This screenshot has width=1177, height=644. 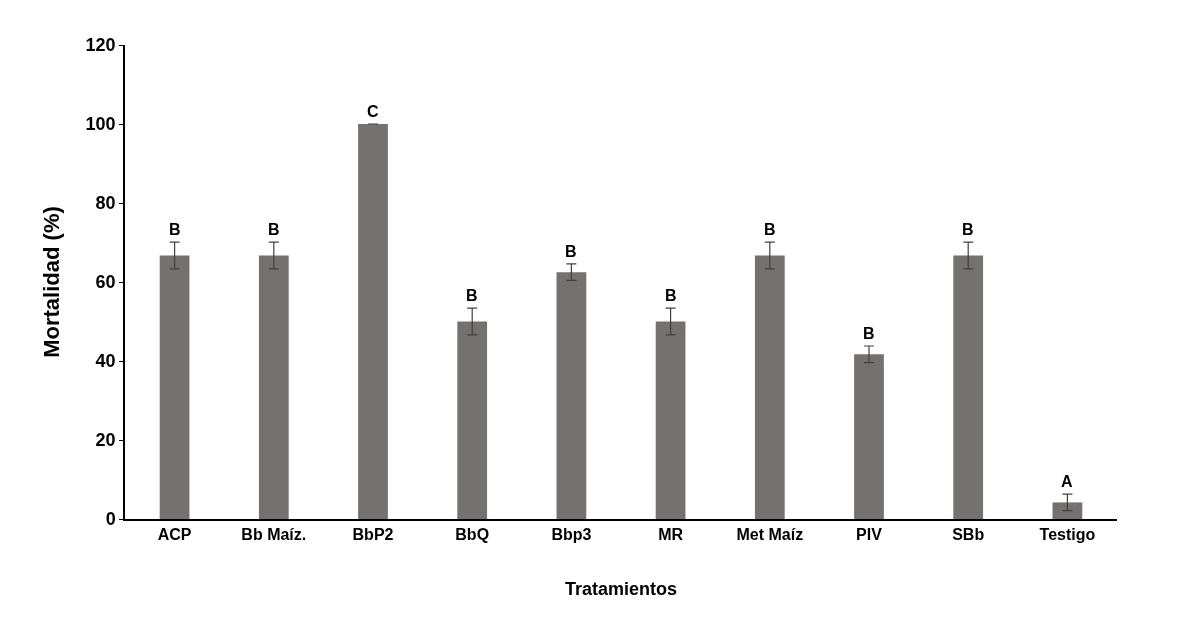 I want to click on y-tick-label: 60, so click(x=105, y=282).